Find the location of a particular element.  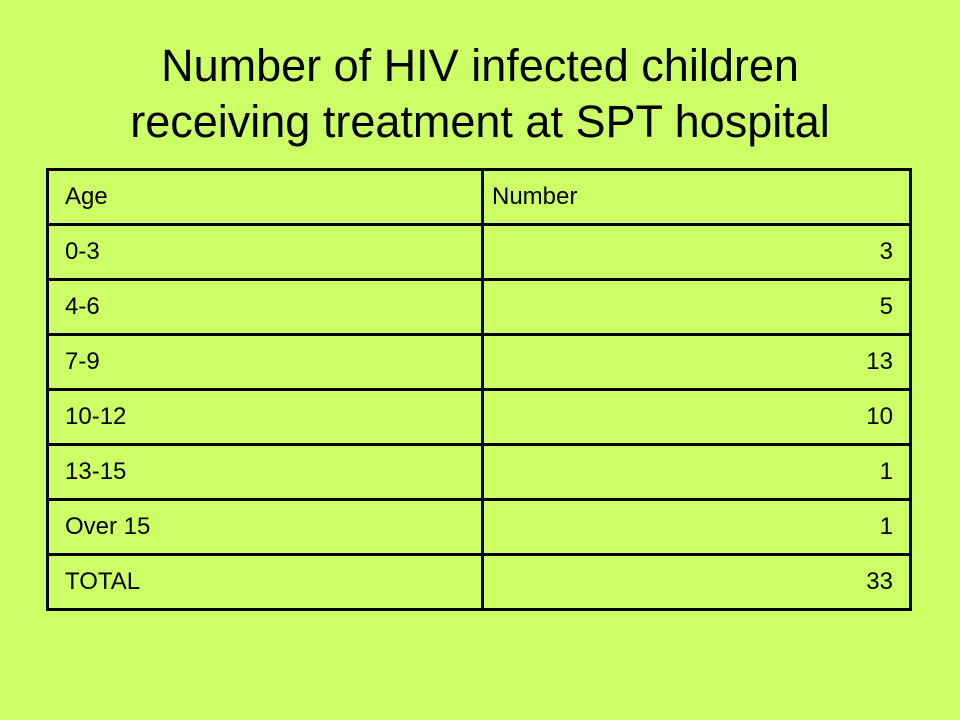

number-cell: 10 is located at coordinates (696, 417).